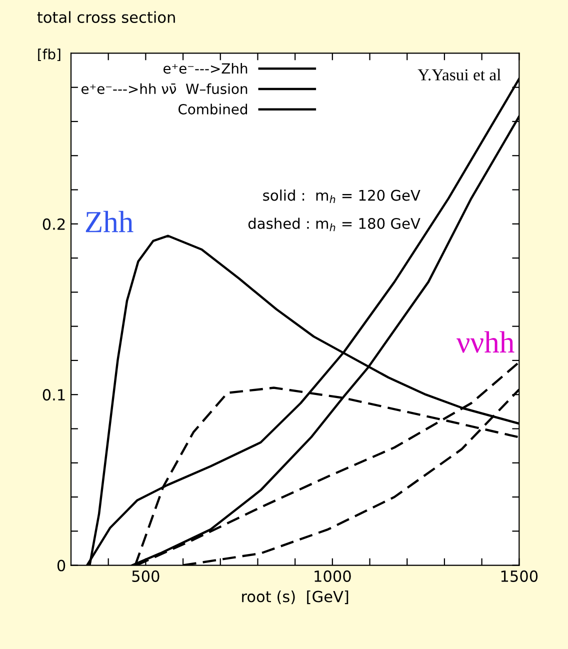  What do you see at coordinates (332, 576) in the screenshot?
I see `x-tick-label: 1000` at bounding box center [332, 576].